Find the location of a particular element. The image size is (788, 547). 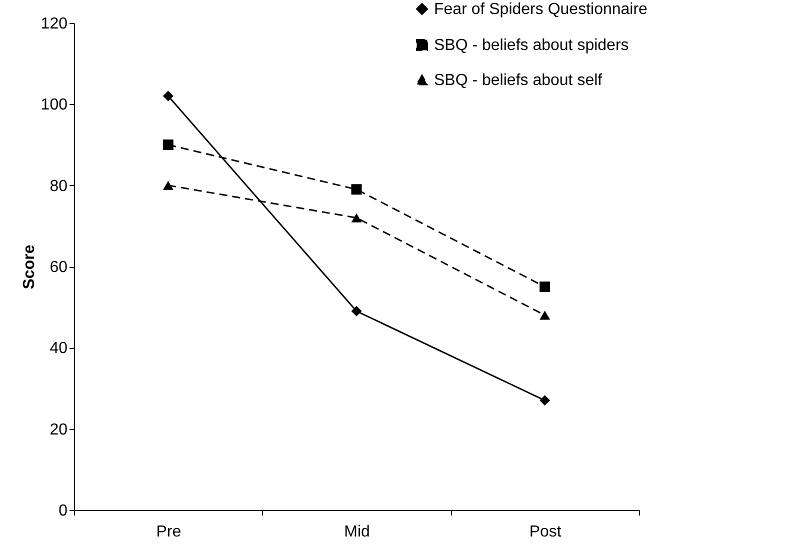

y-tick-label: 80 is located at coordinates (59, 186).